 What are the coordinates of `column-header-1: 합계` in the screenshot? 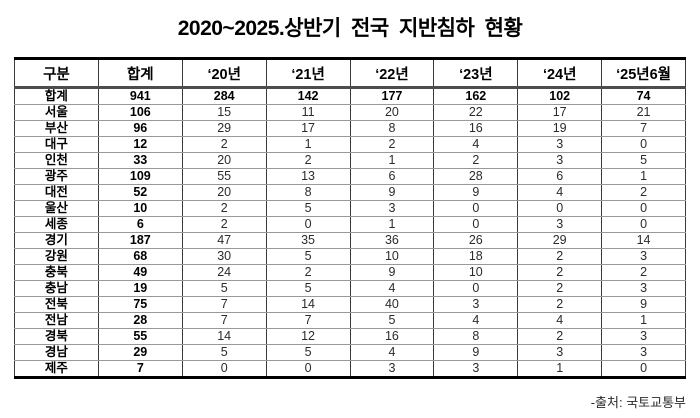 It's located at (140, 73).